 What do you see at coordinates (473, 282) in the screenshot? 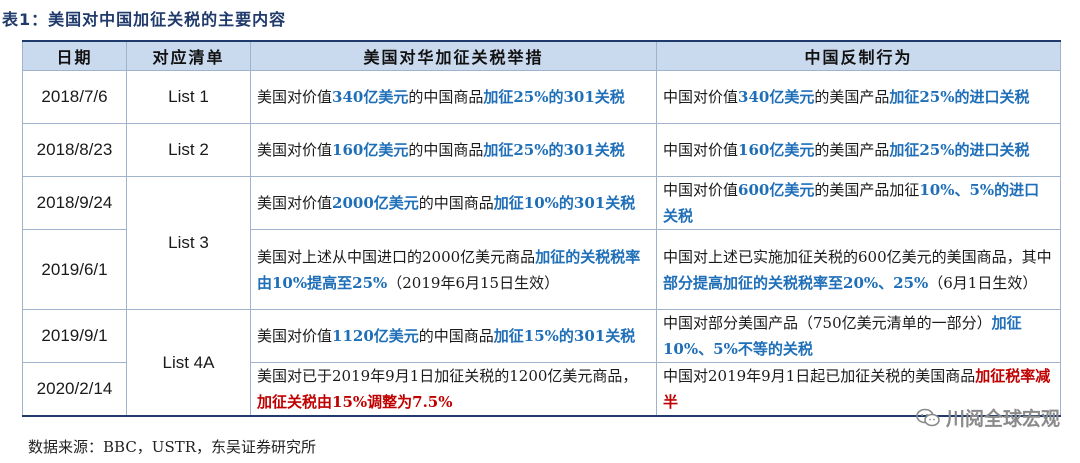
I see `cell-text: （2019年6月15日生效）` at bounding box center [473, 282].